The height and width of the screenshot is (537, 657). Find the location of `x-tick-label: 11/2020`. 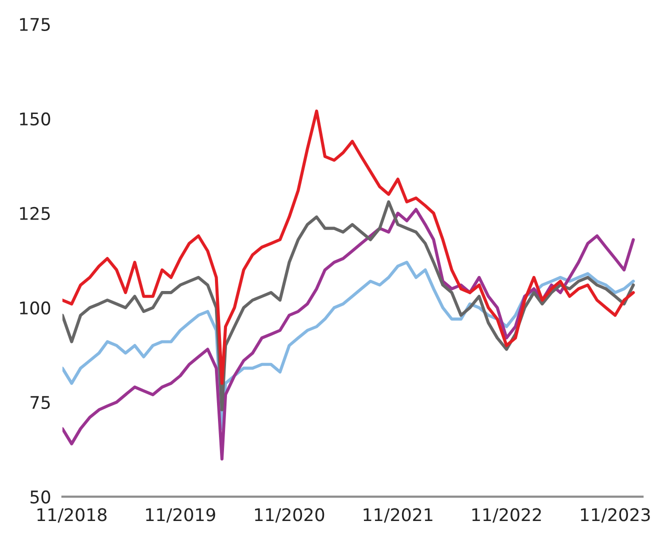

x-tick-label: 11/2020 is located at coordinates (289, 515).